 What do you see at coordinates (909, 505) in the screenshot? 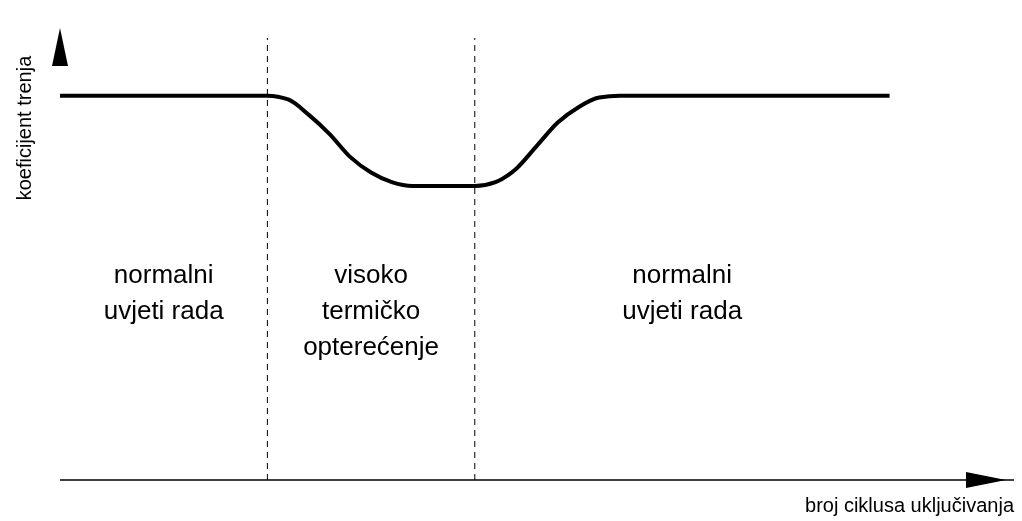
I see `x-axis-title: broj ciklusa uključivanja` at bounding box center [909, 505].